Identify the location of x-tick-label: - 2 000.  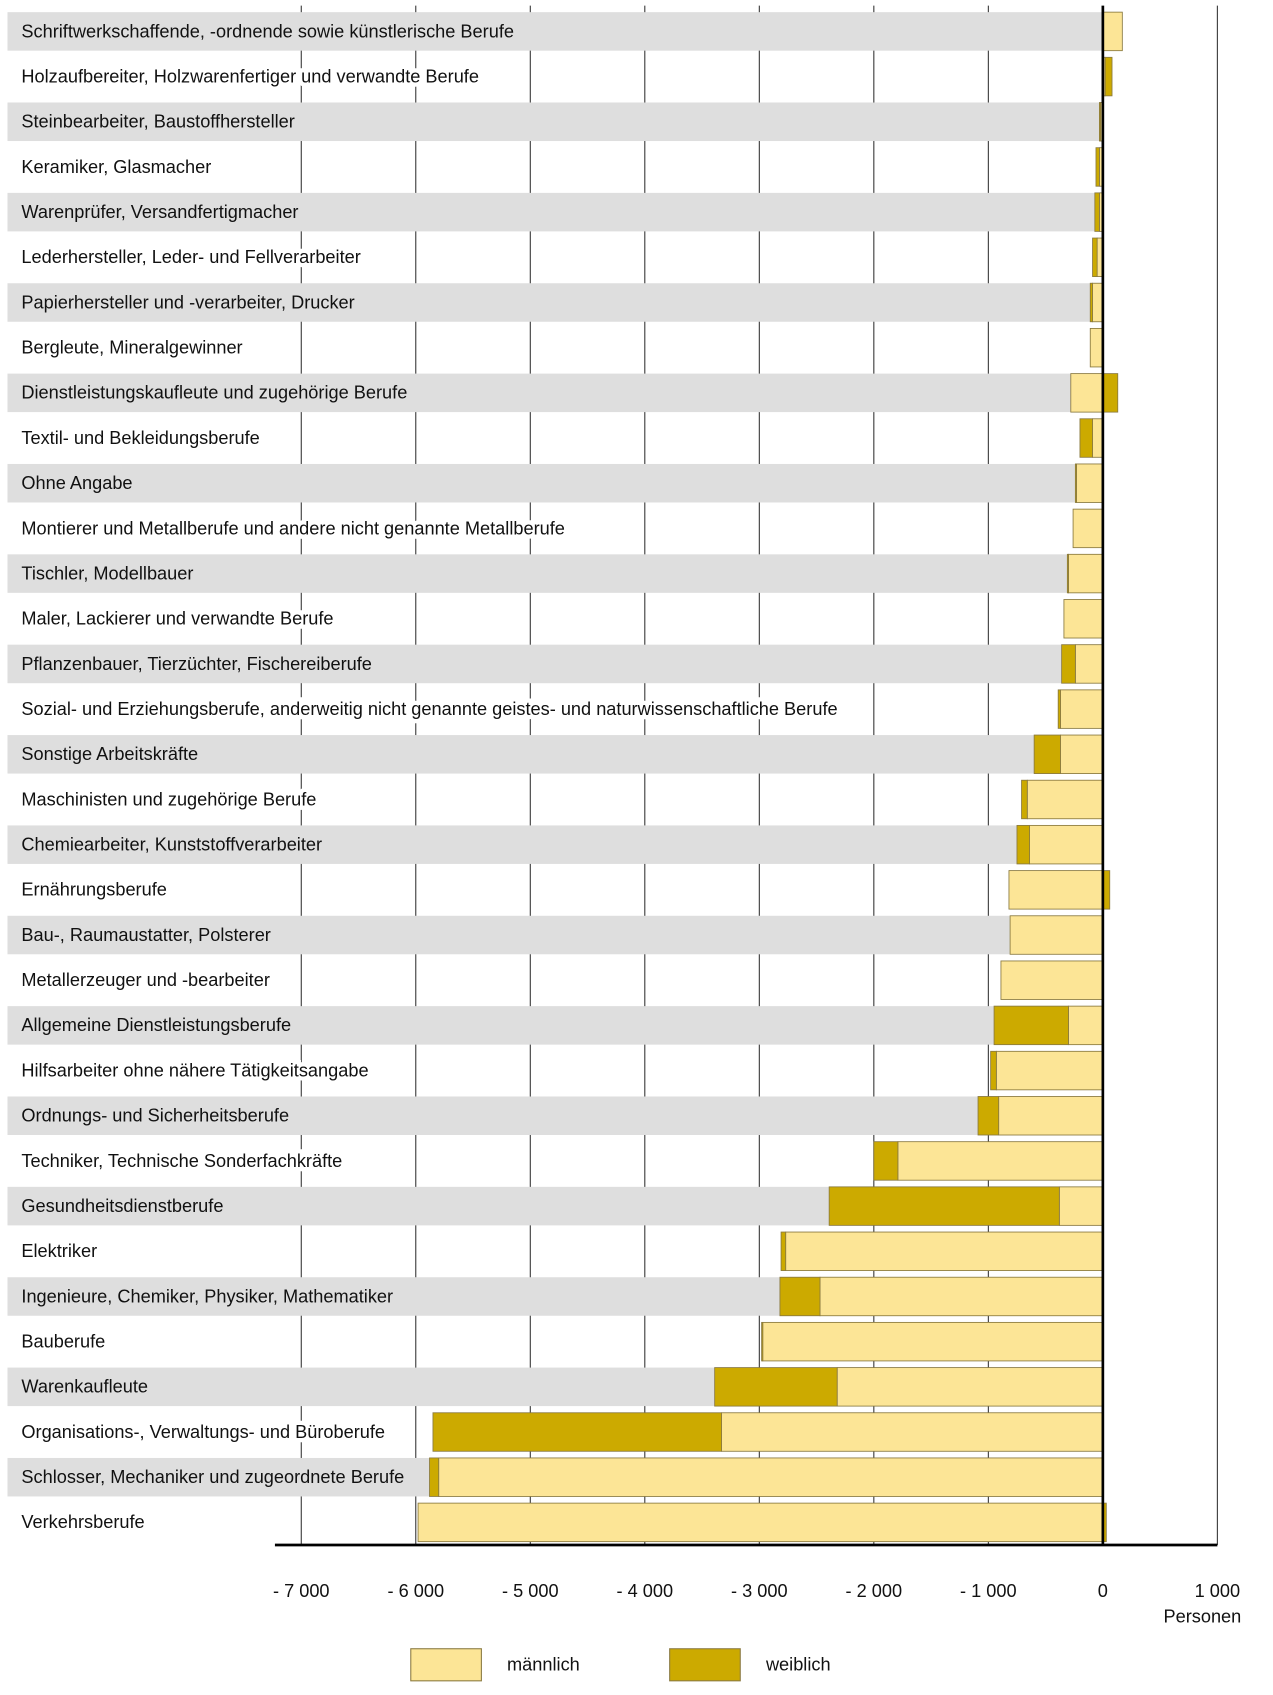
(874, 1591).